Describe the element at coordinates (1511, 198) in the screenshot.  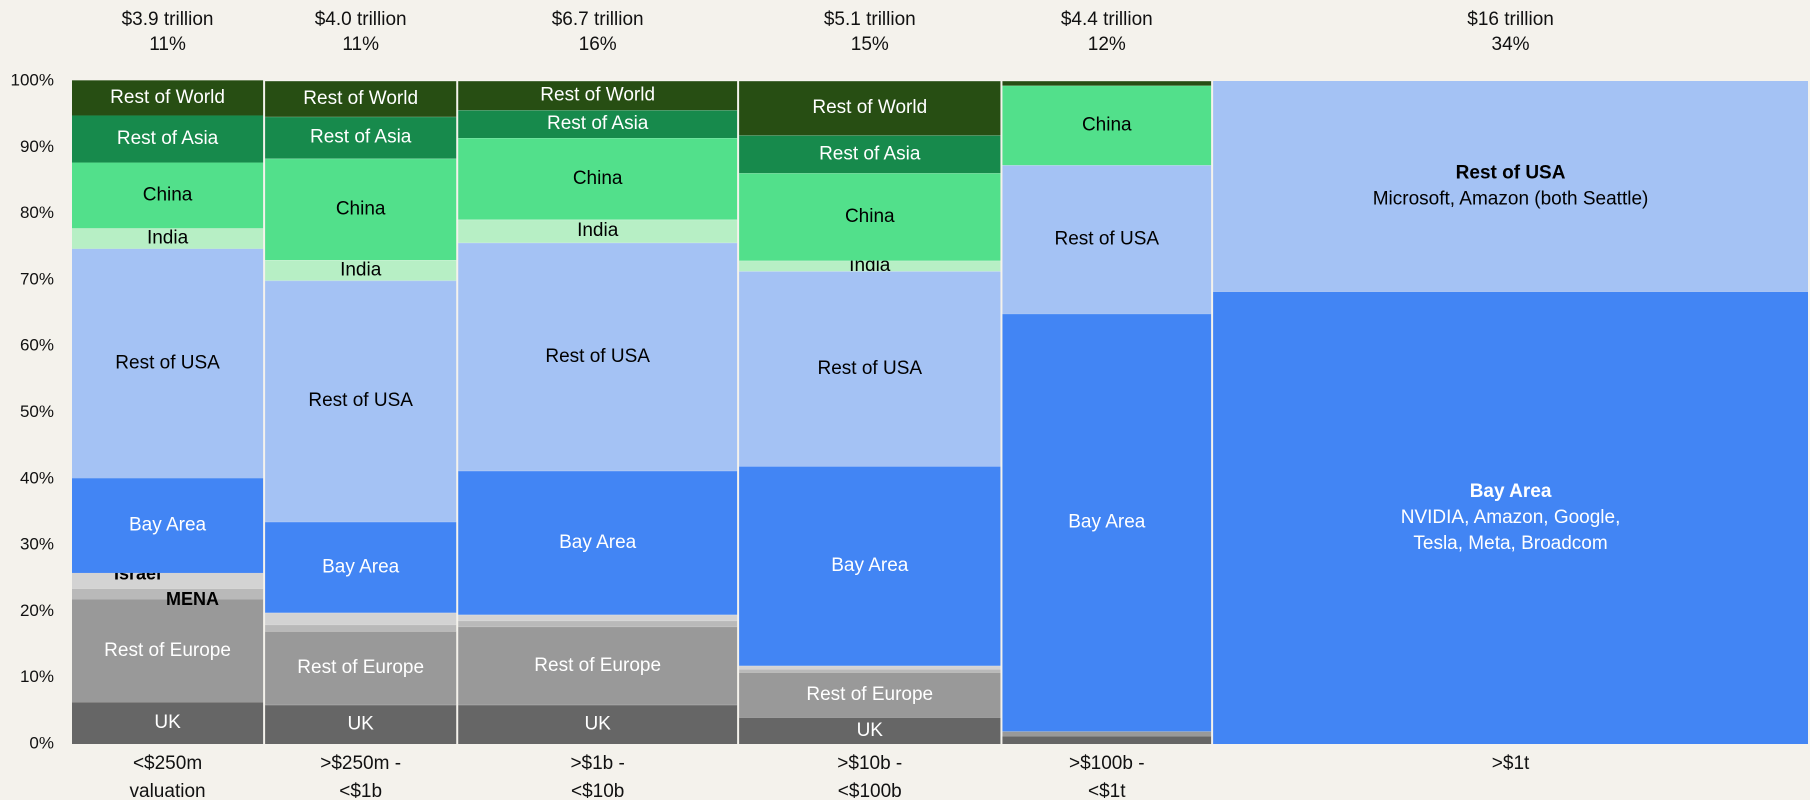
I see `segment-note: Microsoft, Amazon (both Seattle)` at that location.